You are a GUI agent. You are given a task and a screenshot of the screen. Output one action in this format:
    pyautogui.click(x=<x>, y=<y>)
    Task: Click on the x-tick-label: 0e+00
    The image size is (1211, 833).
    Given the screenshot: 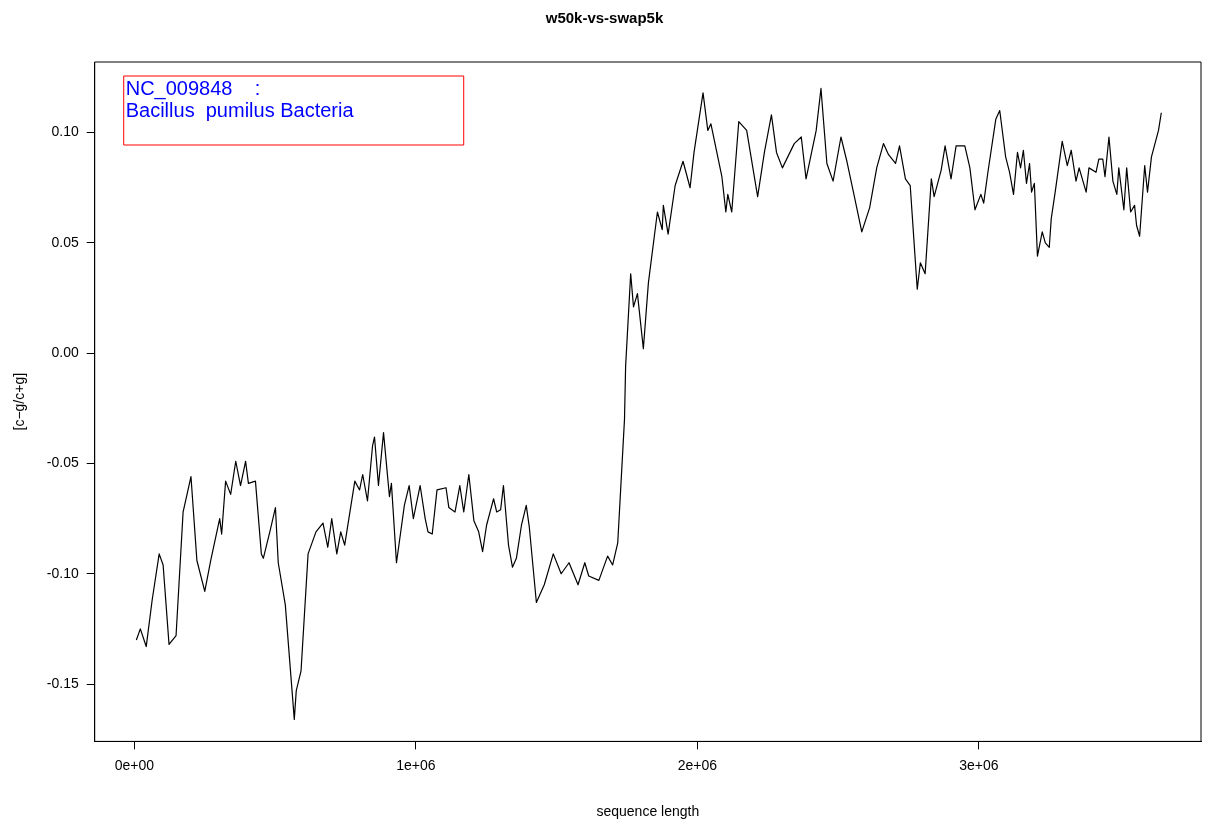 What is the action you would take?
    pyautogui.click(x=134, y=764)
    